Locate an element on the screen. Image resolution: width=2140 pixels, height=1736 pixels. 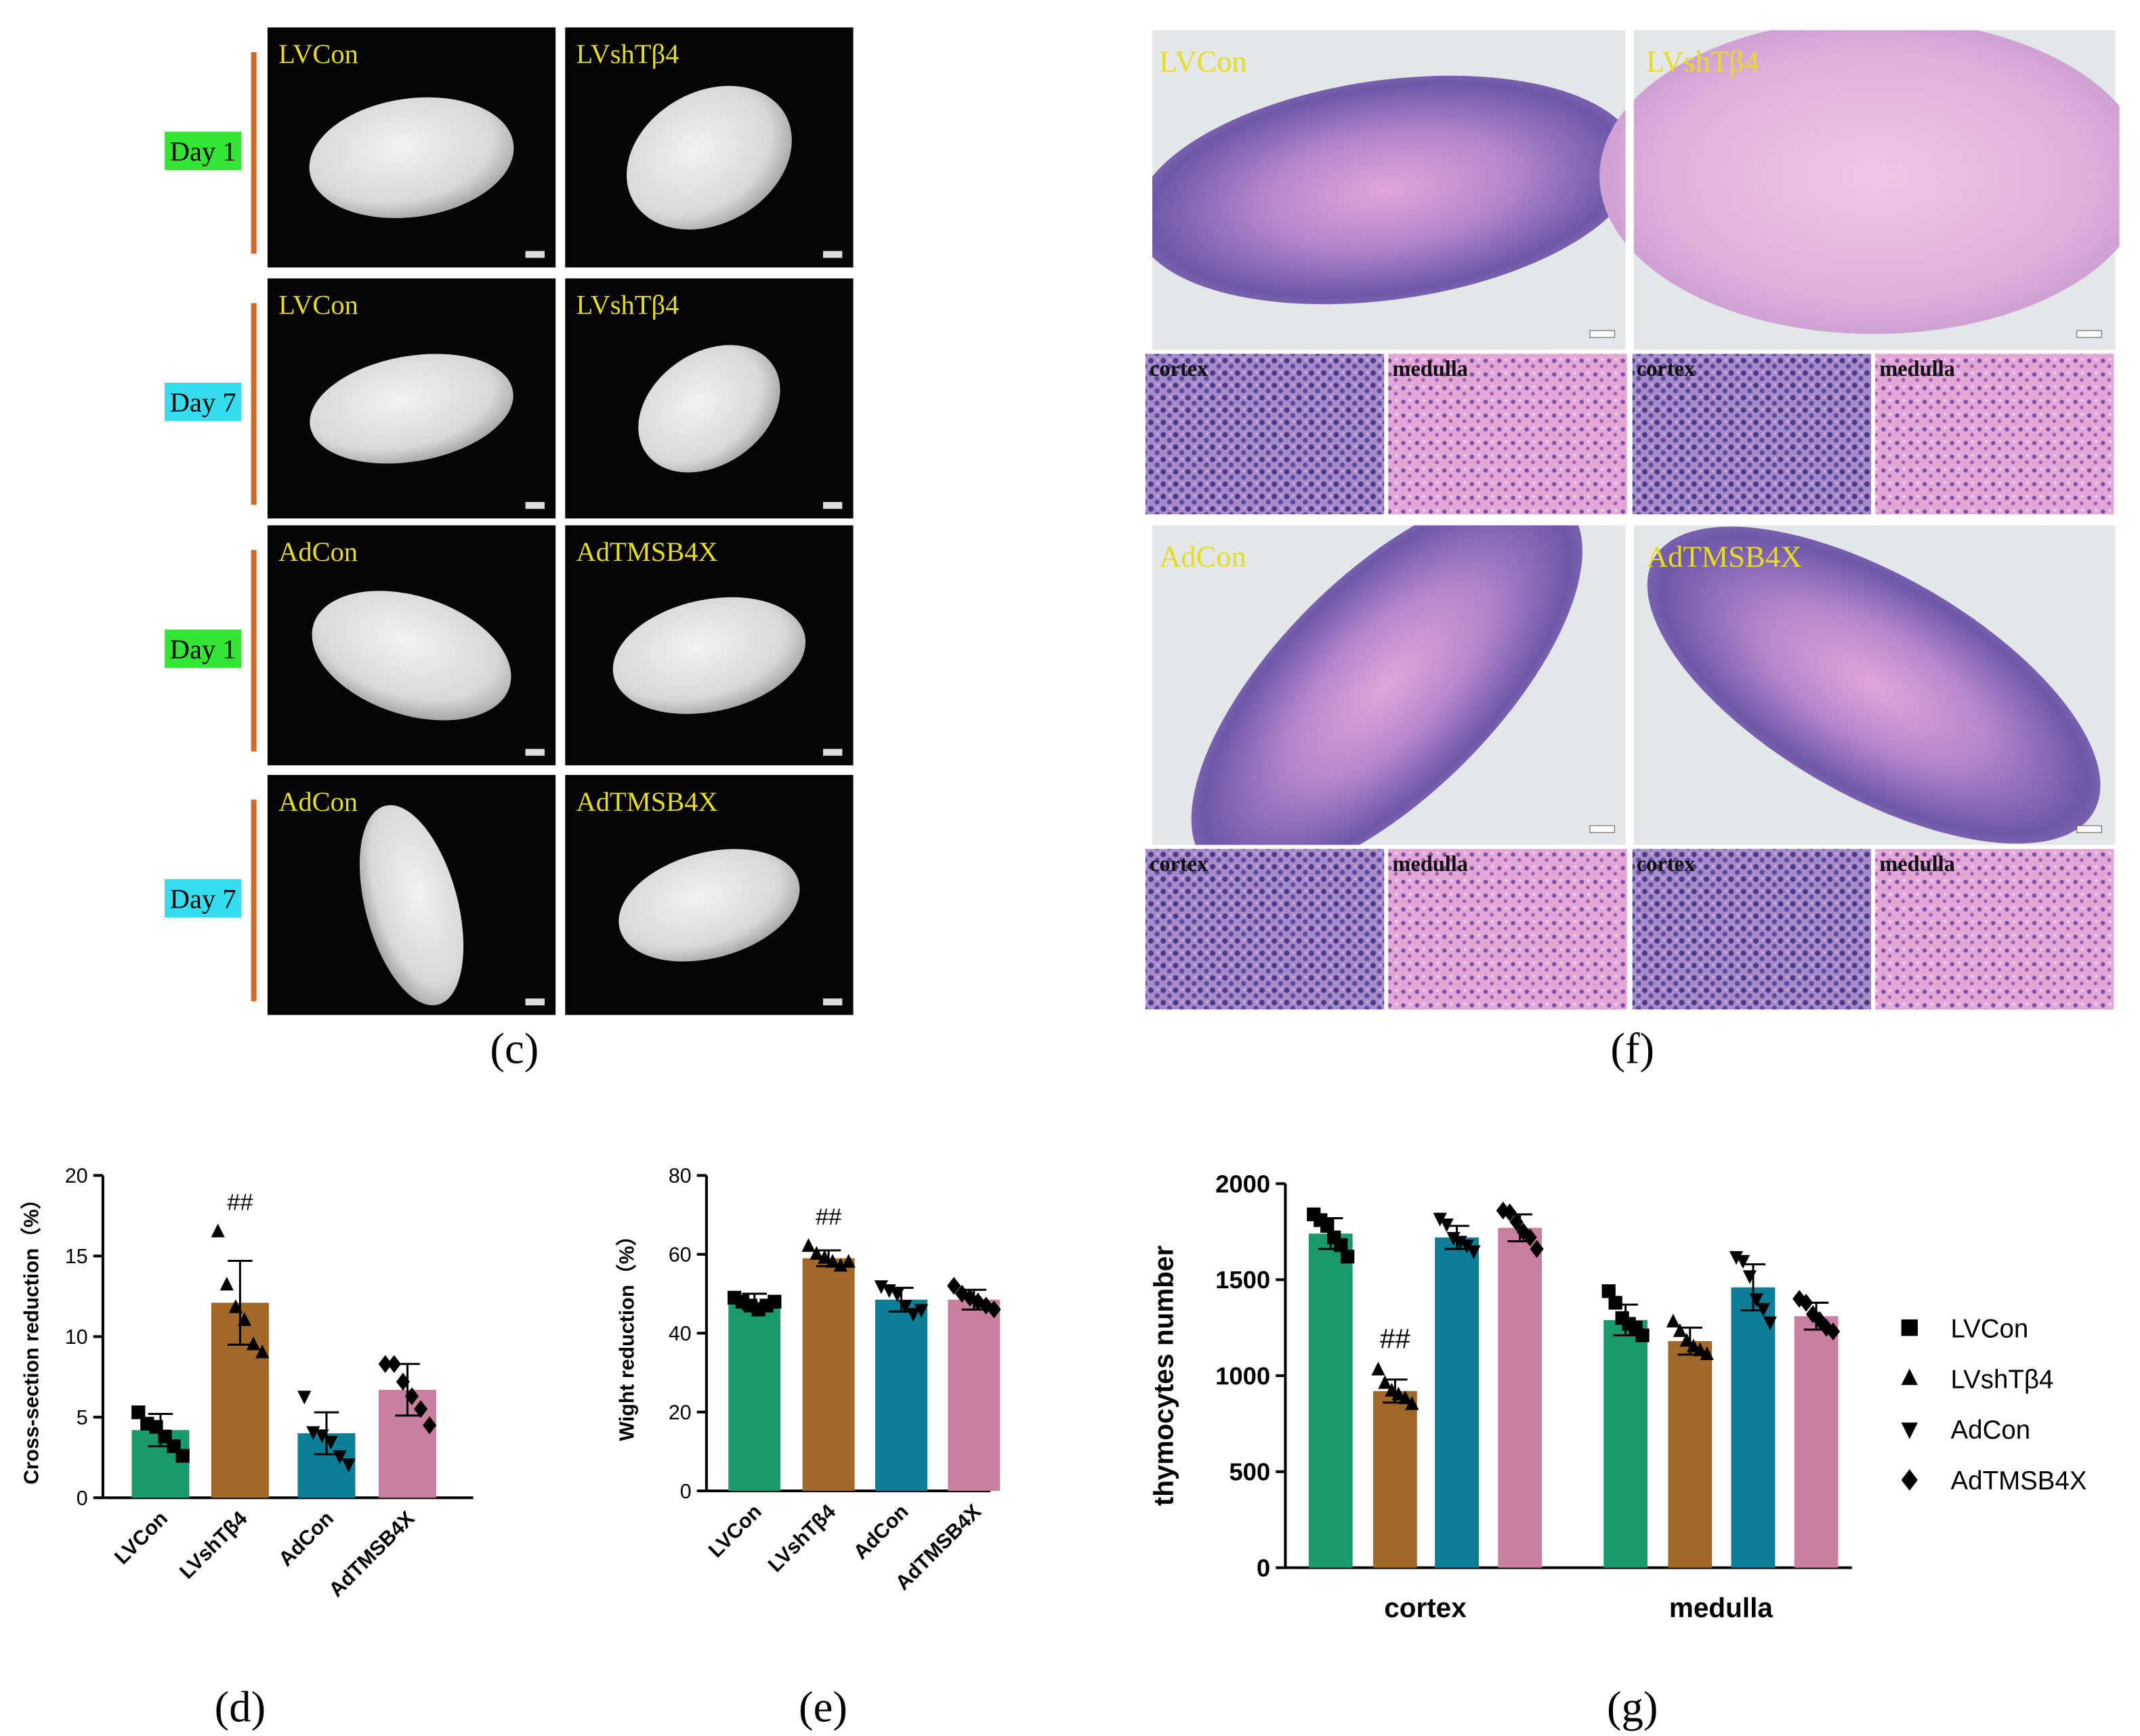
legend-label: LVshTβ4 is located at coordinates (2002, 1379).